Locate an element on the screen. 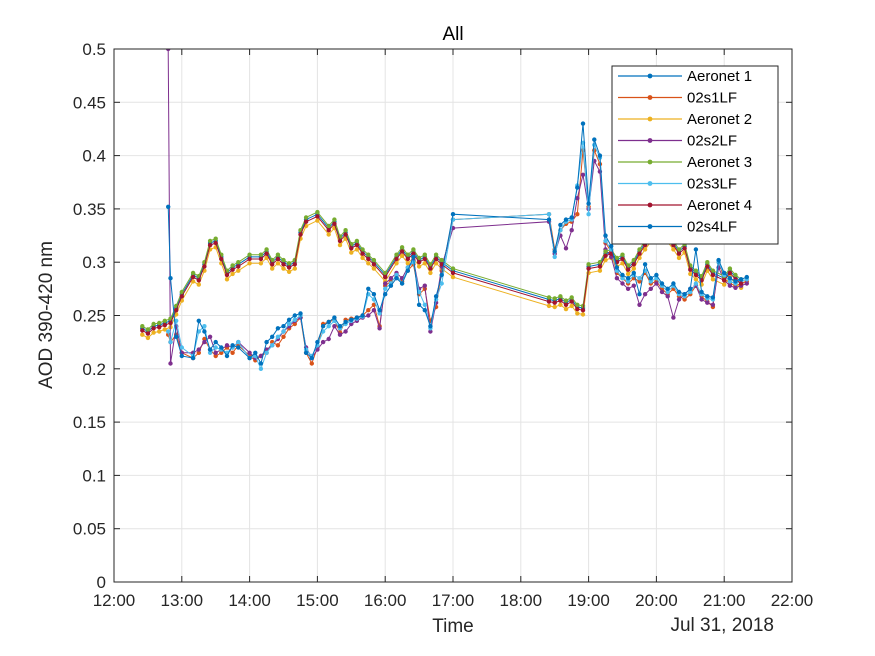 The width and height of the screenshot is (875, 656). legend-label: 02s1LF is located at coordinates (712, 98).